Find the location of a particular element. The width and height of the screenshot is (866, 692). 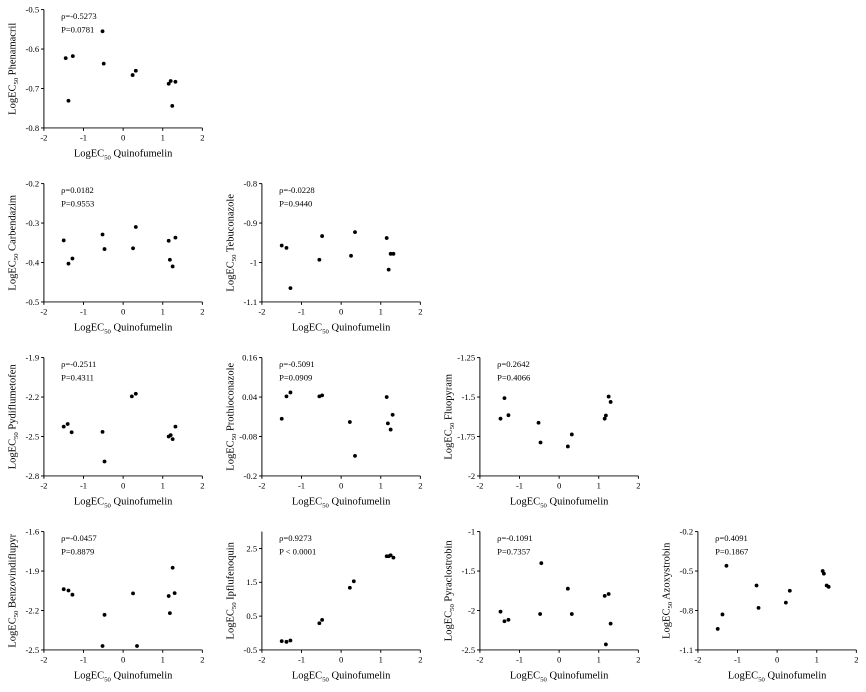

rho-annotation: ρ=-0.1091 is located at coordinates (515, 538).